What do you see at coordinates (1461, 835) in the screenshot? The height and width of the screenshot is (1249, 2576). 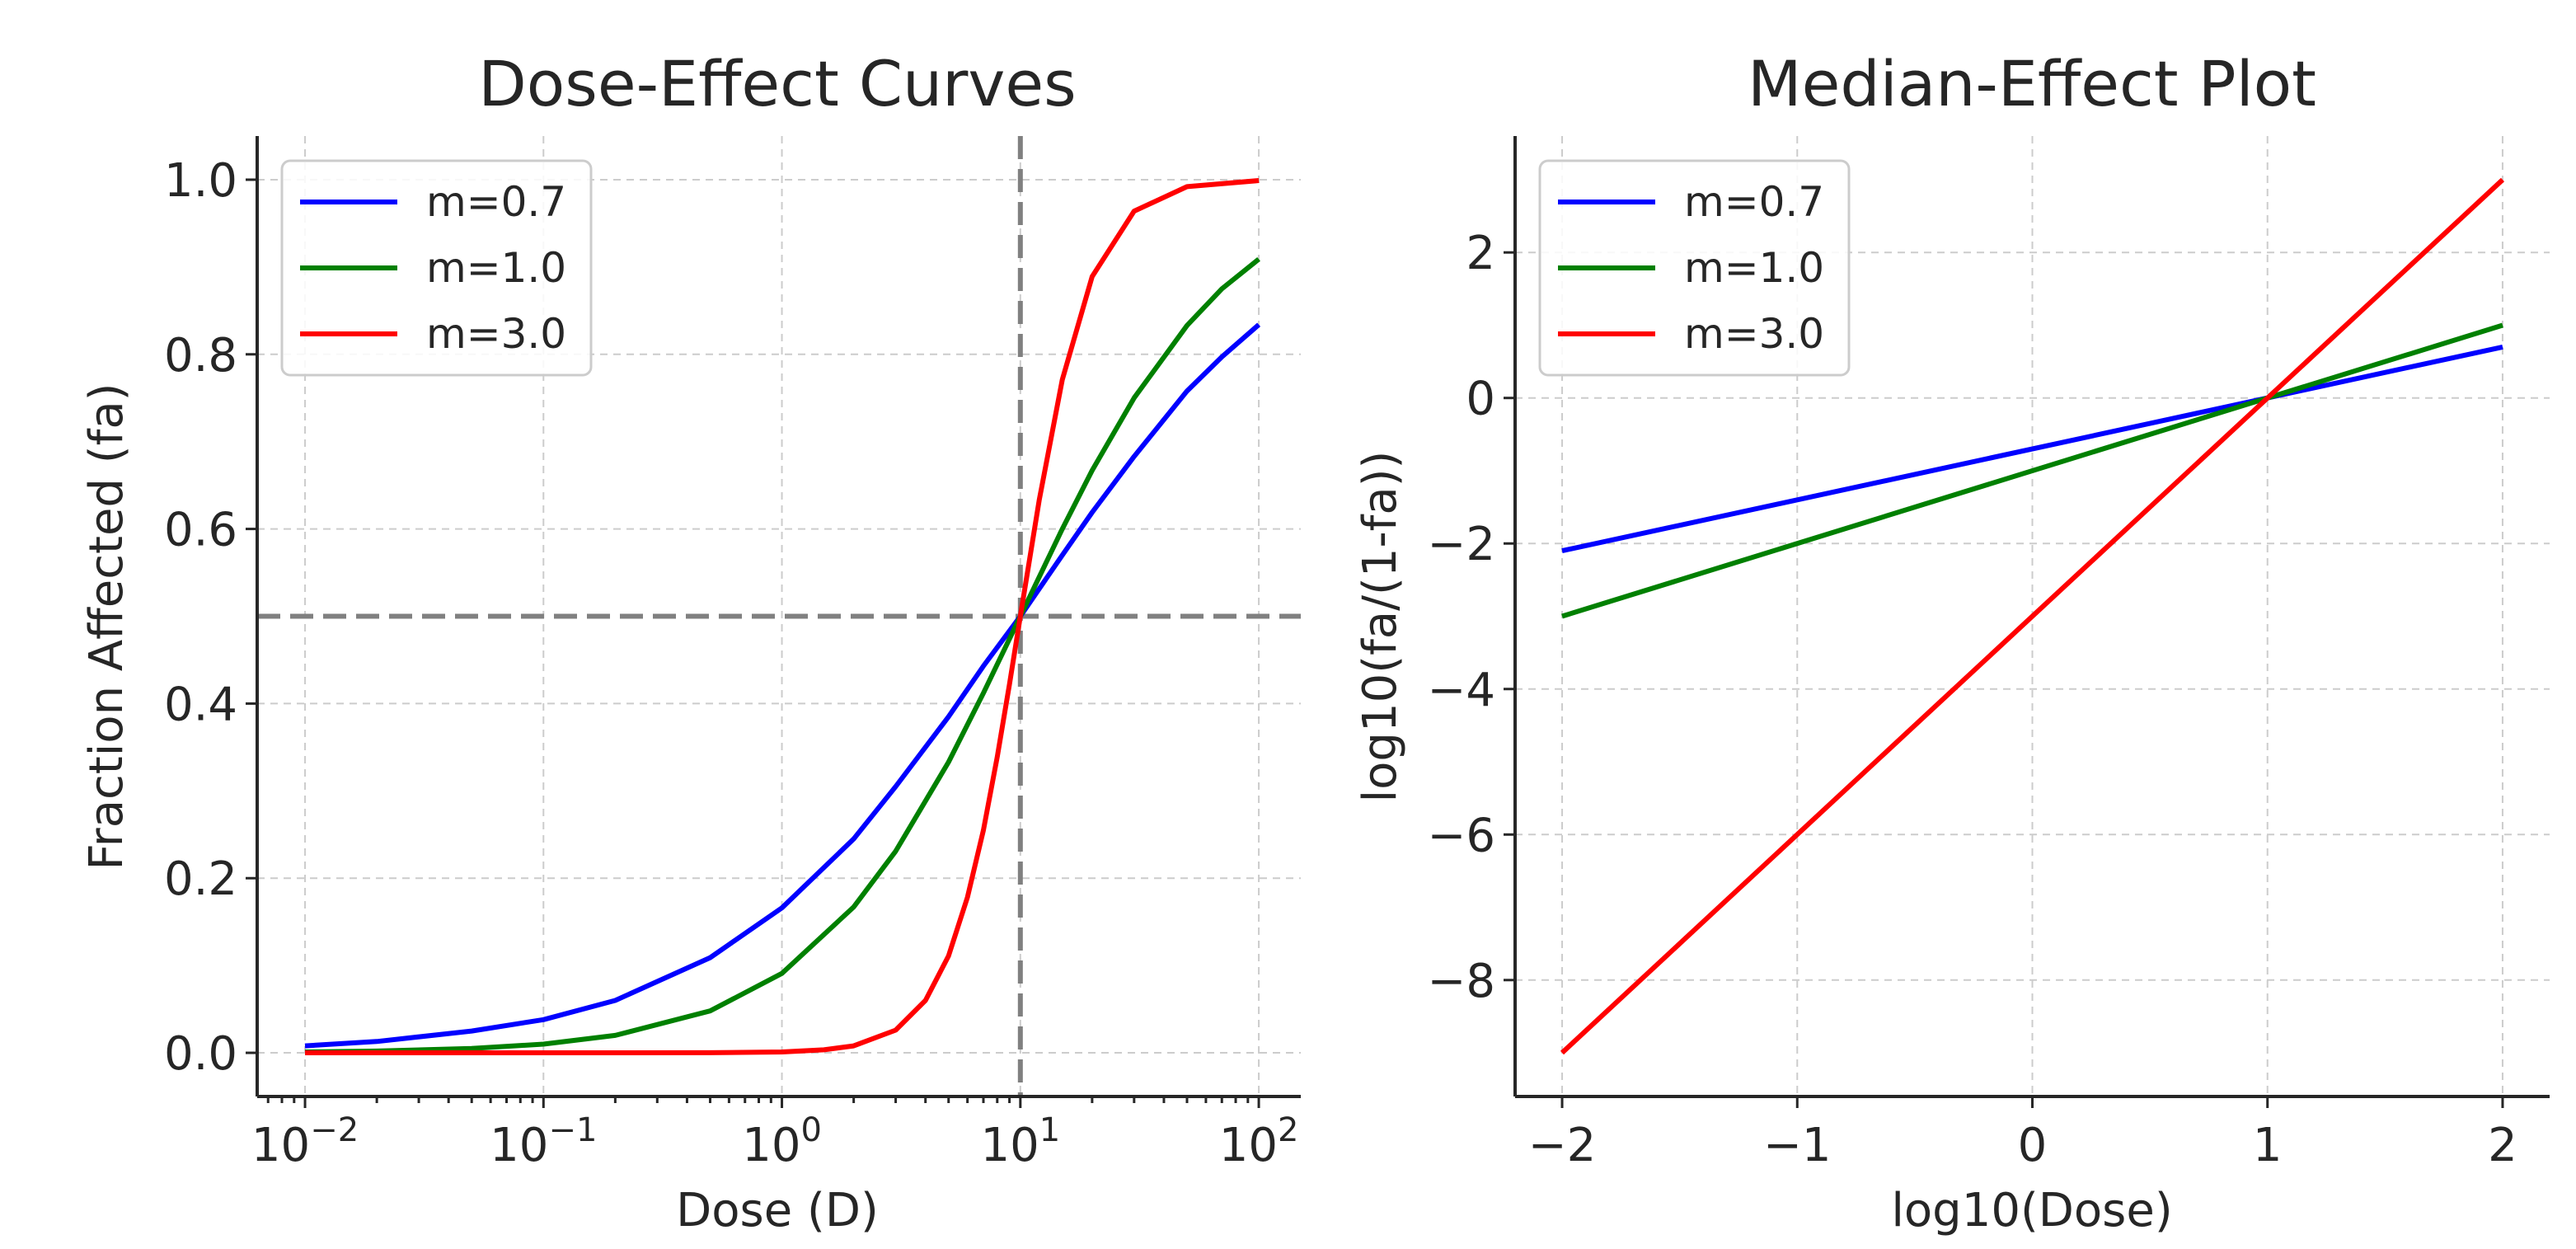 I see `y-tick-label: −6` at bounding box center [1461, 835].